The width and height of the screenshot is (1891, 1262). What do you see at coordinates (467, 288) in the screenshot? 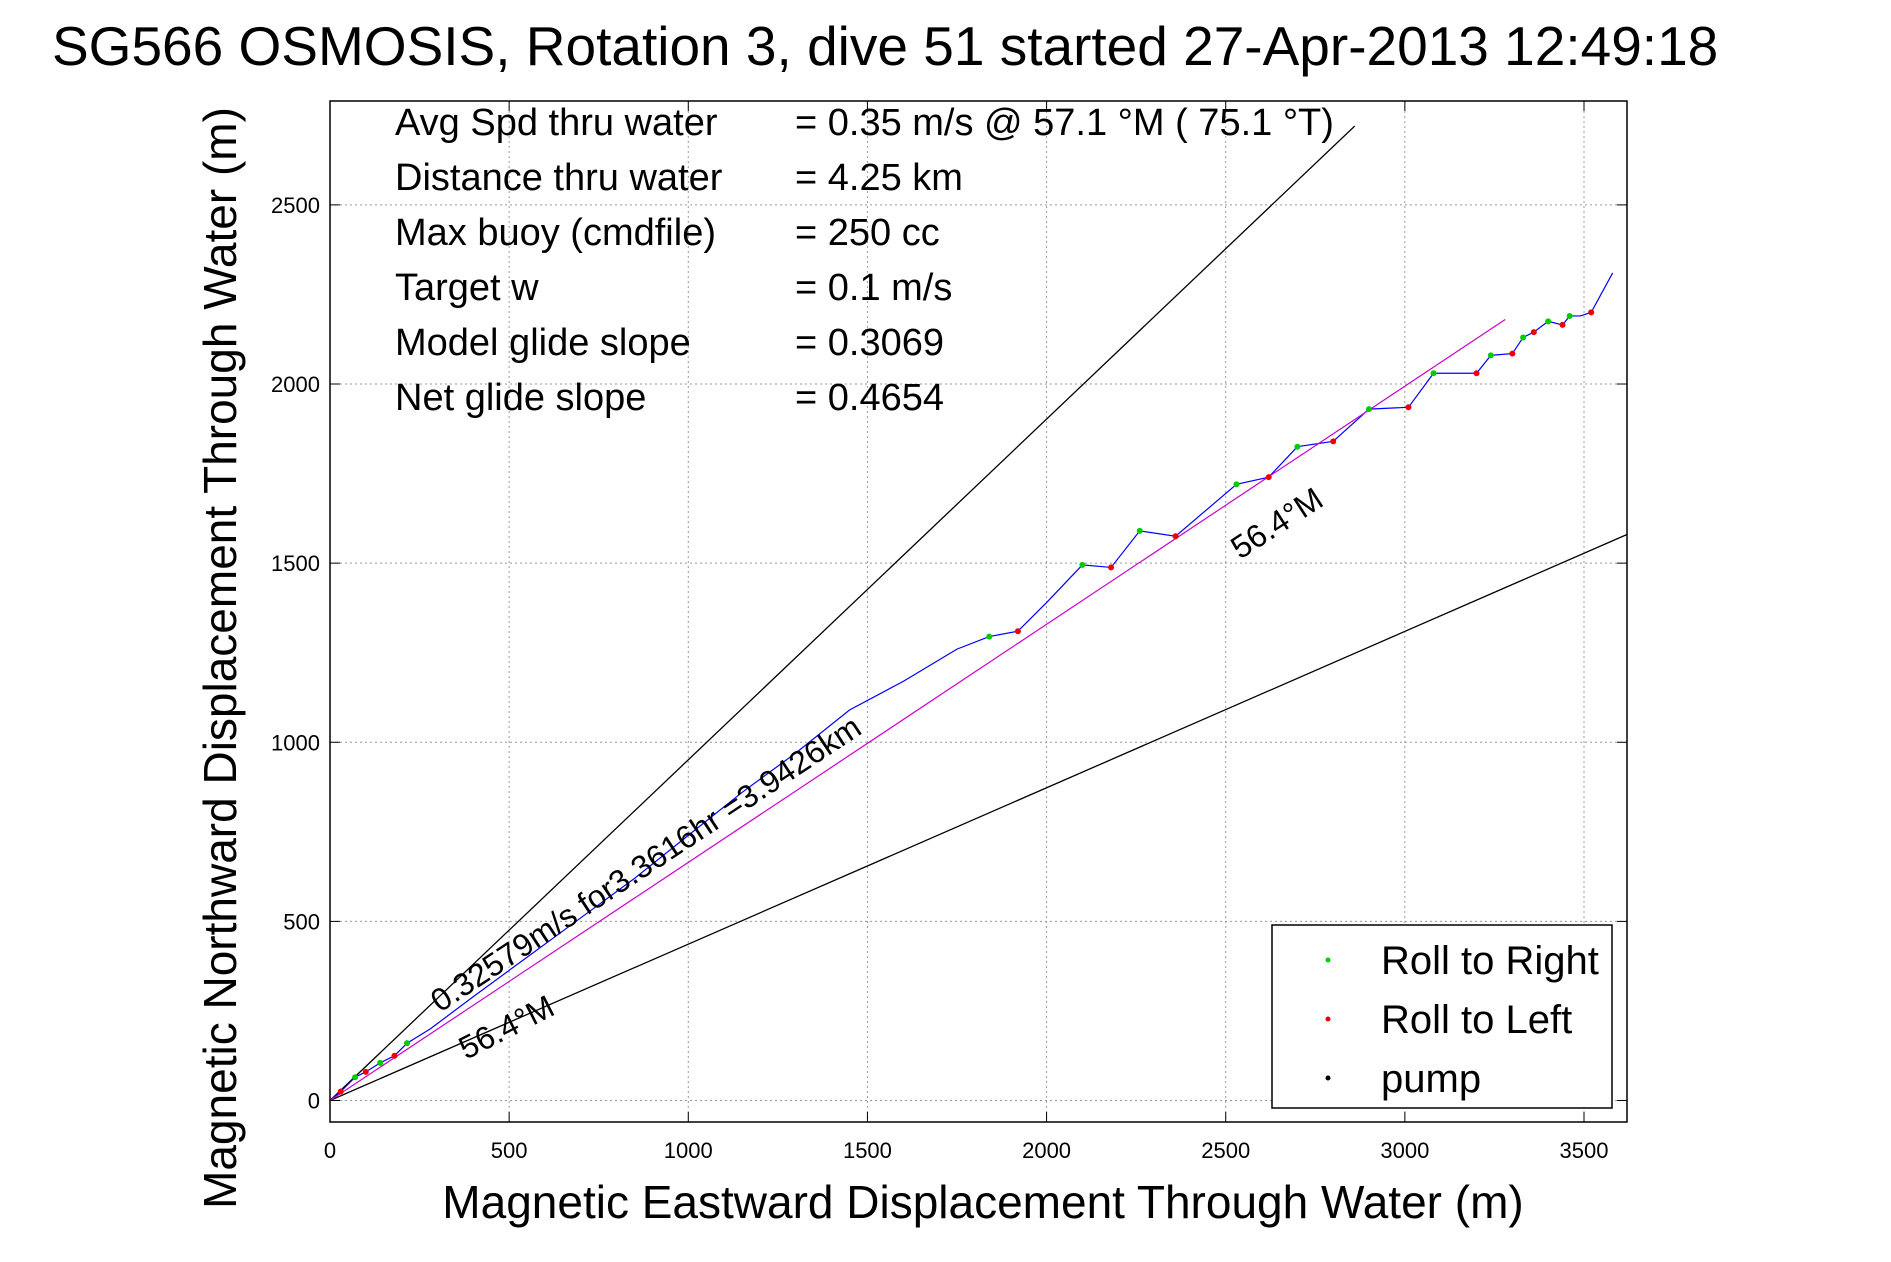
I see `stat-label: Target w` at bounding box center [467, 288].